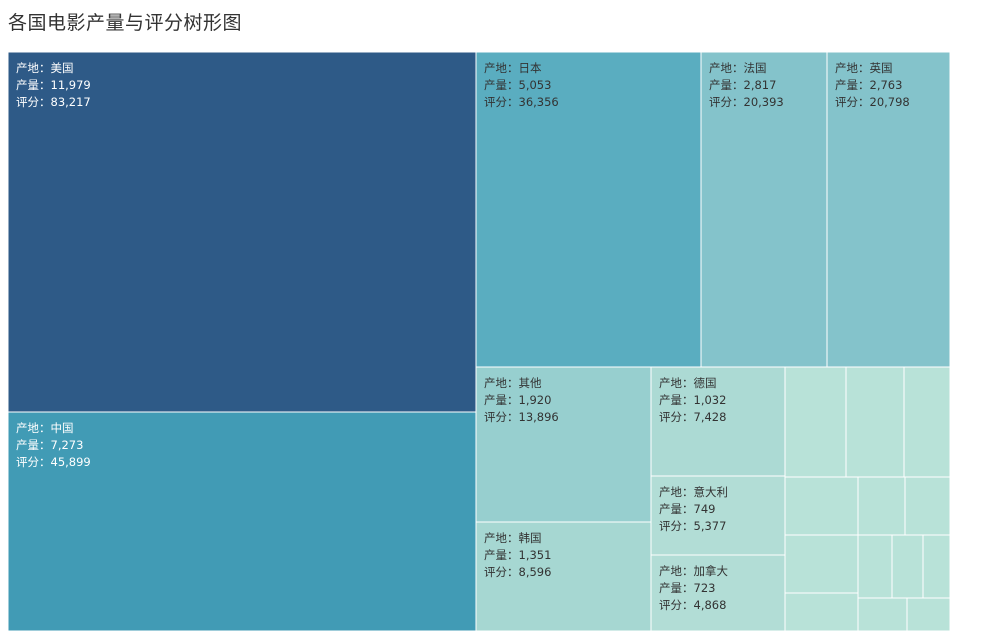  Describe the element at coordinates (53, 462) in the screenshot. I see `tile-score-label: 评分：45,899` at that location.